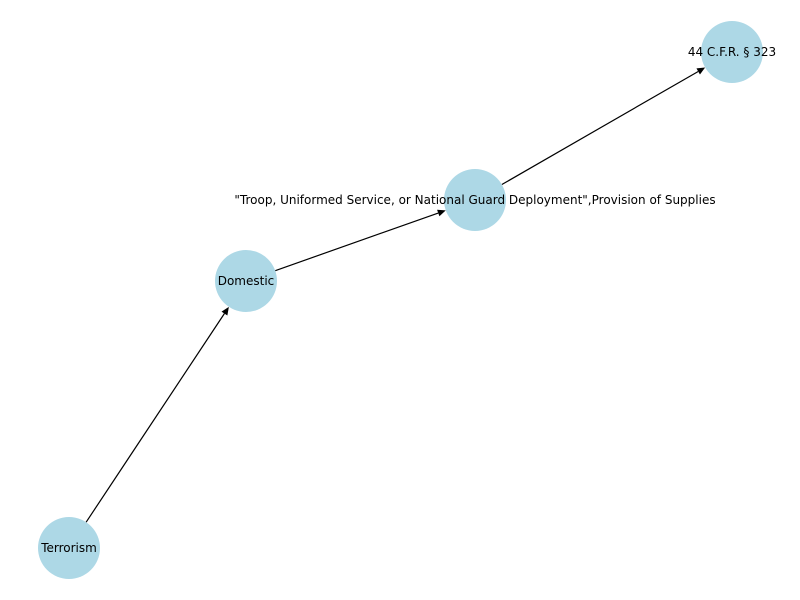 This screenshot has height=600, width=800. Describe the element at coordinates (225, 311) in the screenshot. I see `arrowhead-terrorism-to-domestic` at that location.